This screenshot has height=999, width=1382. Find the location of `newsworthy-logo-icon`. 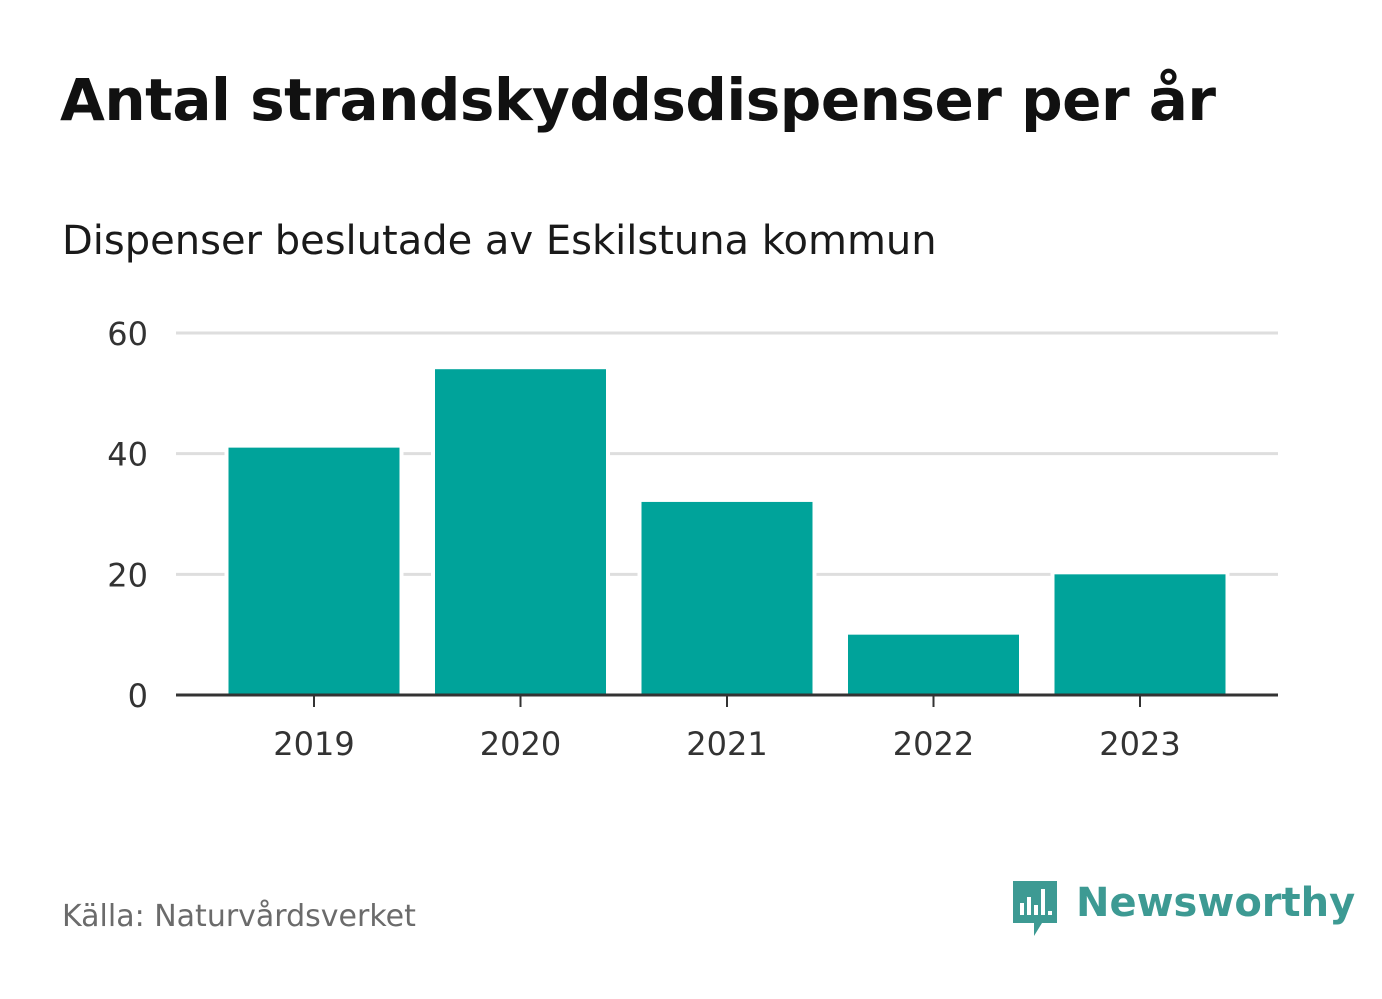

newsworthy-logo-icon is located at coordinates (1035, 908).